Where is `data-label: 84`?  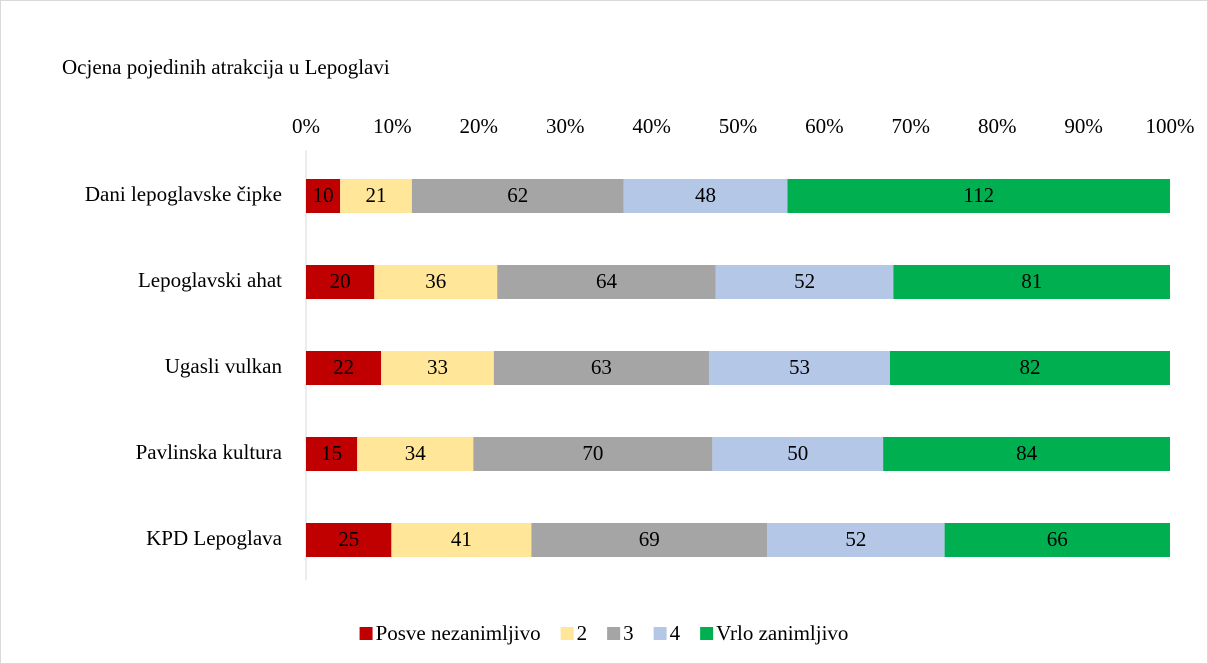 data-label: 84 is located at coordinates (1027, 453).